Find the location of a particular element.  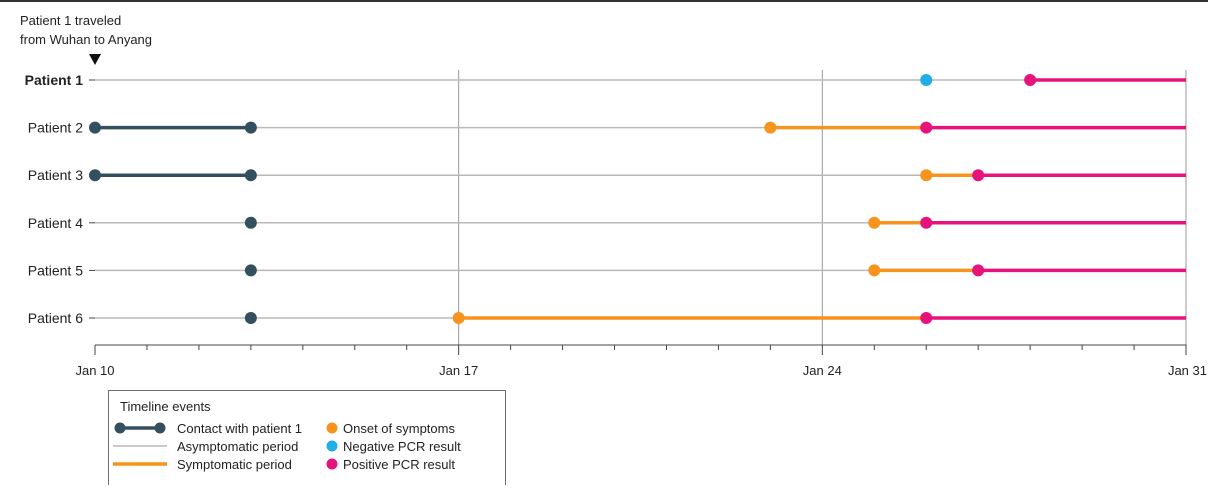

legend-item-symptomatic: Symptomatic period is located at coordinates (202, 464).